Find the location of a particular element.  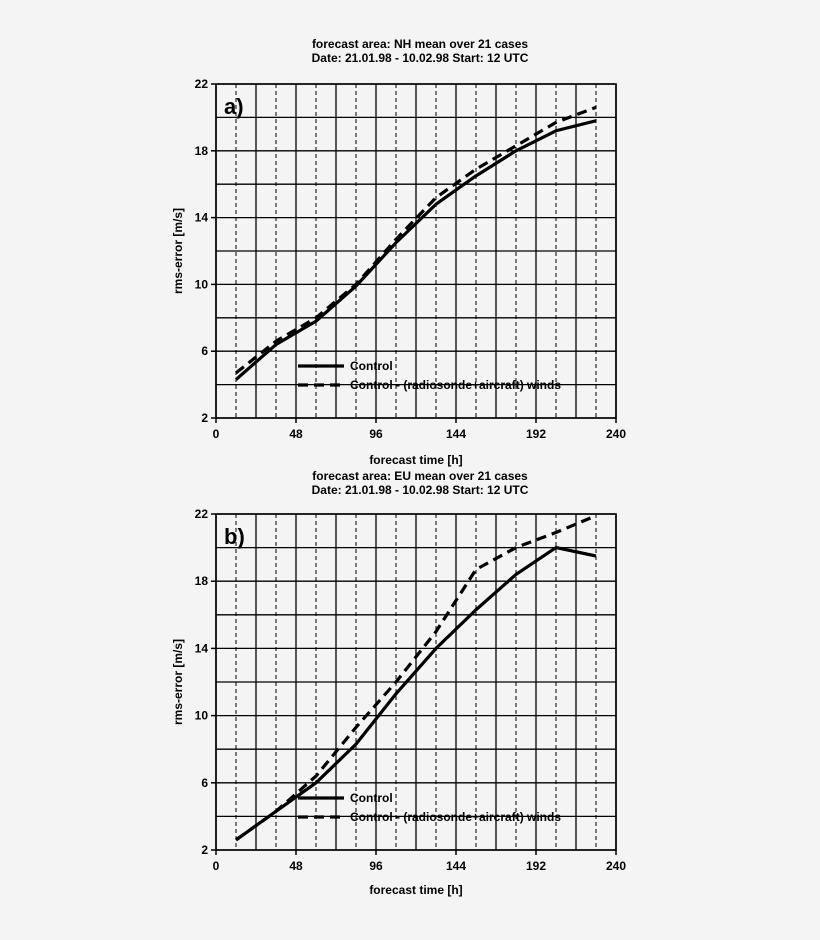

chart-header-line1: forecast area: EU mean over 21 cases is located at coordinates (420, 476).